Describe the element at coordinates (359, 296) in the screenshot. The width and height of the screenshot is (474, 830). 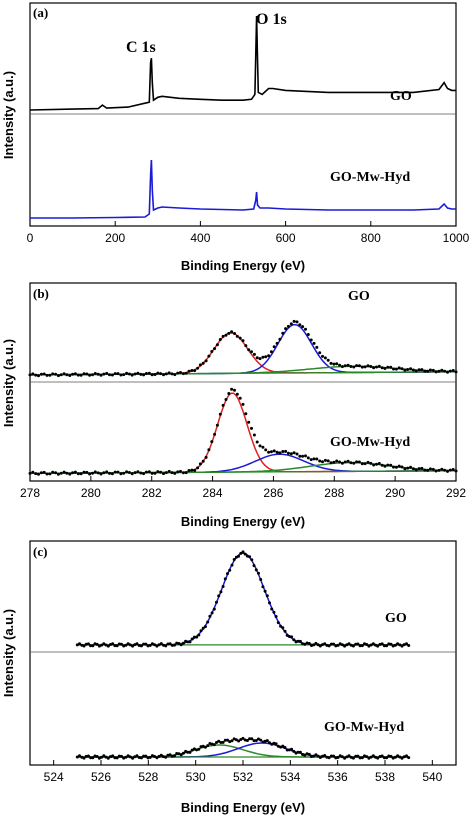
I see `panel-b-go-label: GO` at that location.